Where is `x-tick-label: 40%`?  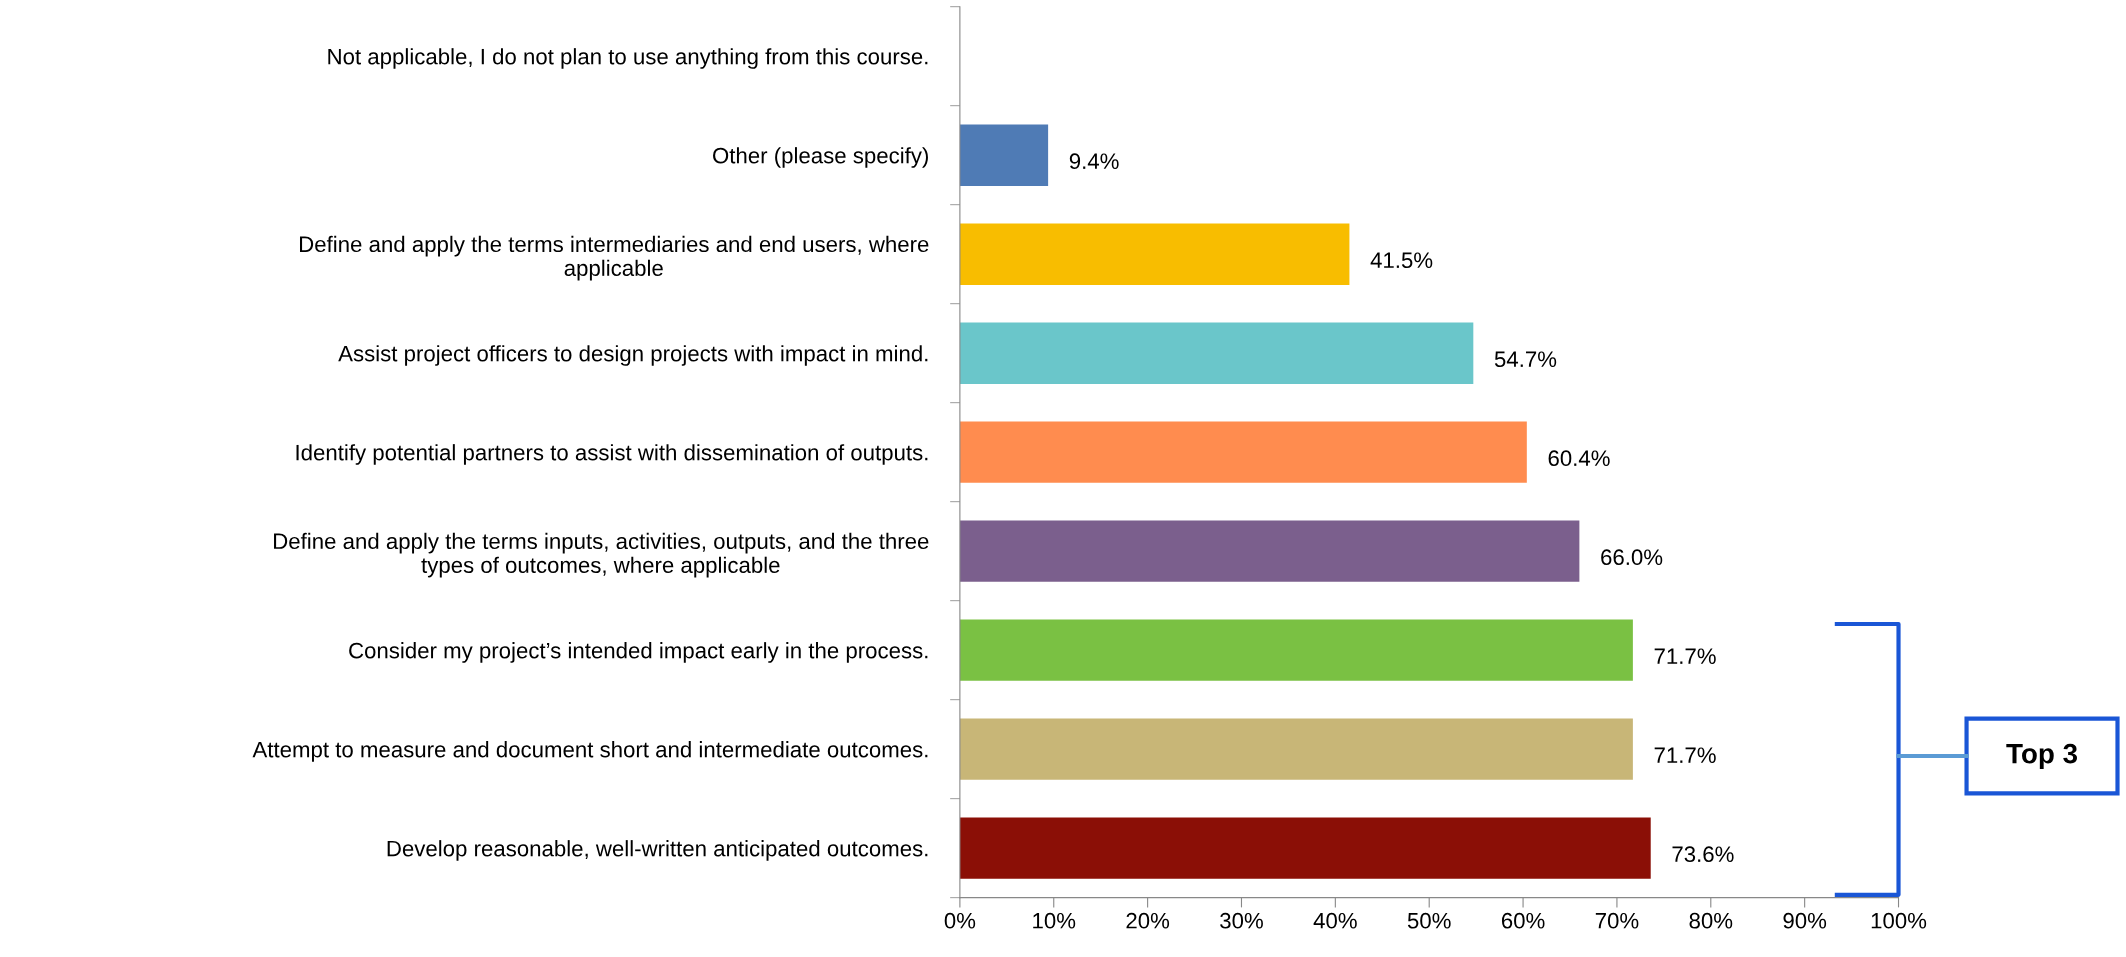 x-tick-label: 40% is located at coordinates (1335, 920).